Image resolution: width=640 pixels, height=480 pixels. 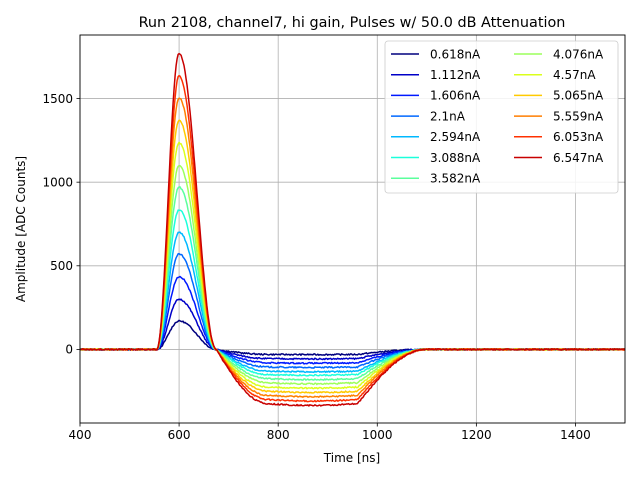 What do you see at coordinates (578, 96) in the screenshot?
I see `legend-label: 5.065nA` at bounding box center [578, 96].